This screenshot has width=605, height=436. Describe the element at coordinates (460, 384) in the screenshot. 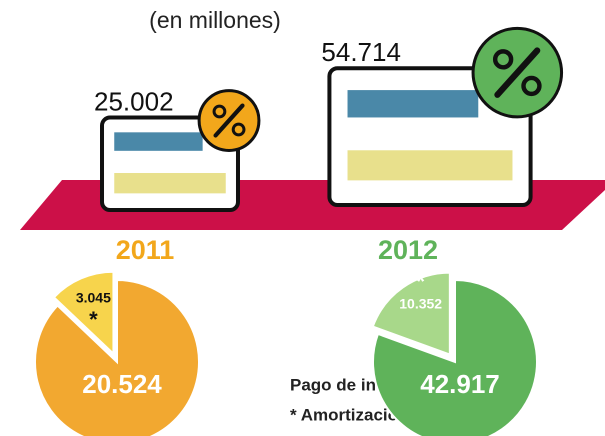

I see `slice-label: 42.917` at that location.